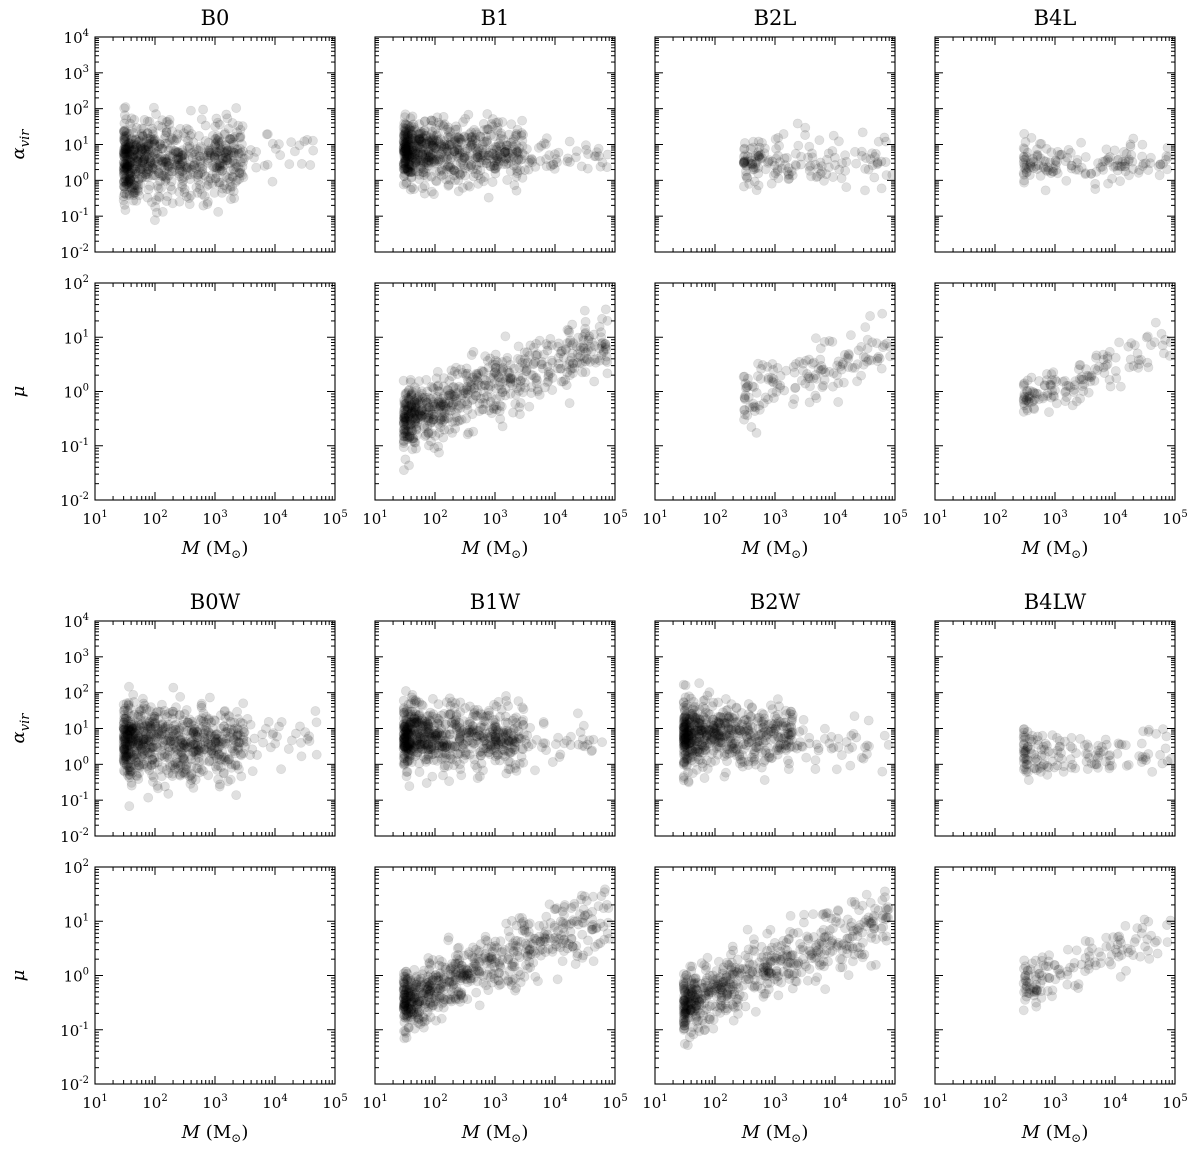  I want to click on scatter-points, so click(786, 733).